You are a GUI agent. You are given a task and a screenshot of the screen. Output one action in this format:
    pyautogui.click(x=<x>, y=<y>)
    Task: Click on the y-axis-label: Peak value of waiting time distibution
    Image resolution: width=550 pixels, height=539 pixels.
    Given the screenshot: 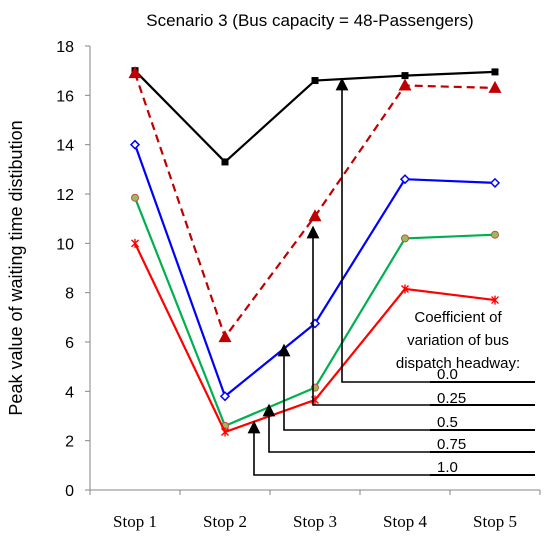 What is the action you would take?
    pyautogui.click(x=16, y=267)
    